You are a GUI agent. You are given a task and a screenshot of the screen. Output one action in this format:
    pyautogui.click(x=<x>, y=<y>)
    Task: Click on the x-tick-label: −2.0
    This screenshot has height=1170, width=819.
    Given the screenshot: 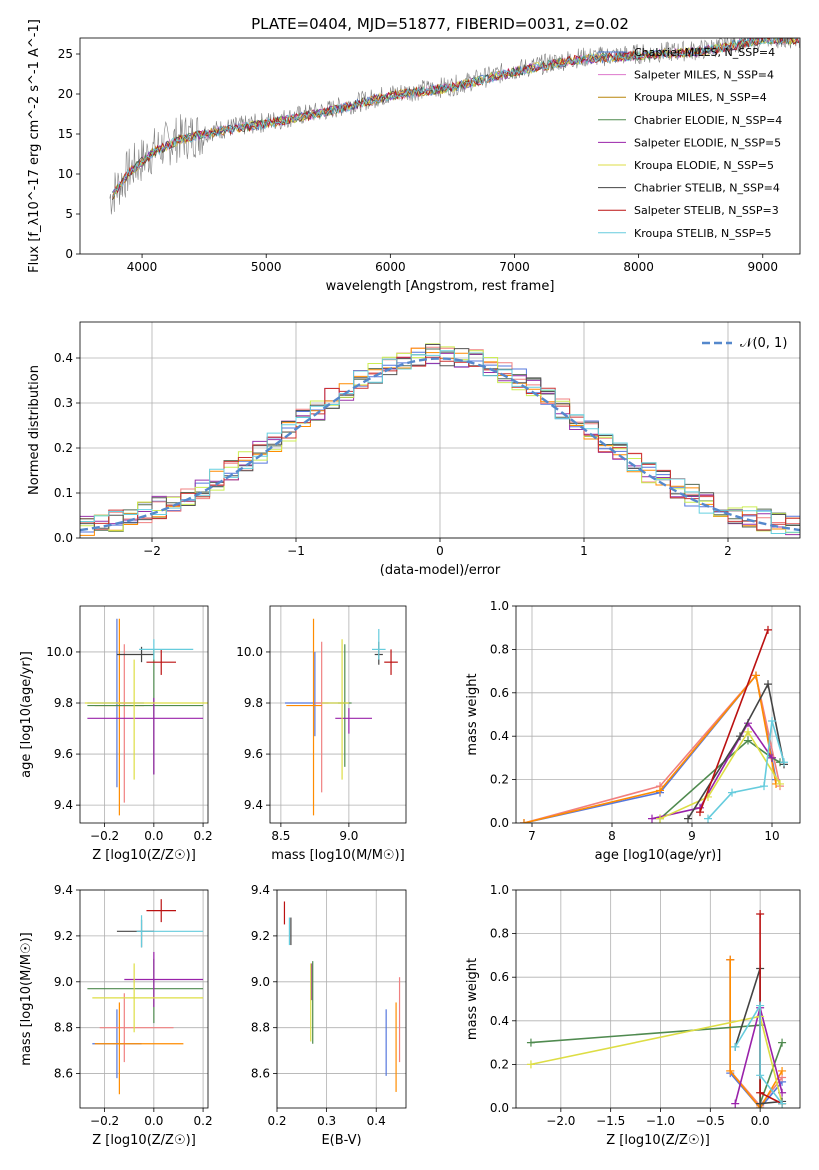 What is the action you would take?
    pyautogui.click(x=560, y=1121)
    